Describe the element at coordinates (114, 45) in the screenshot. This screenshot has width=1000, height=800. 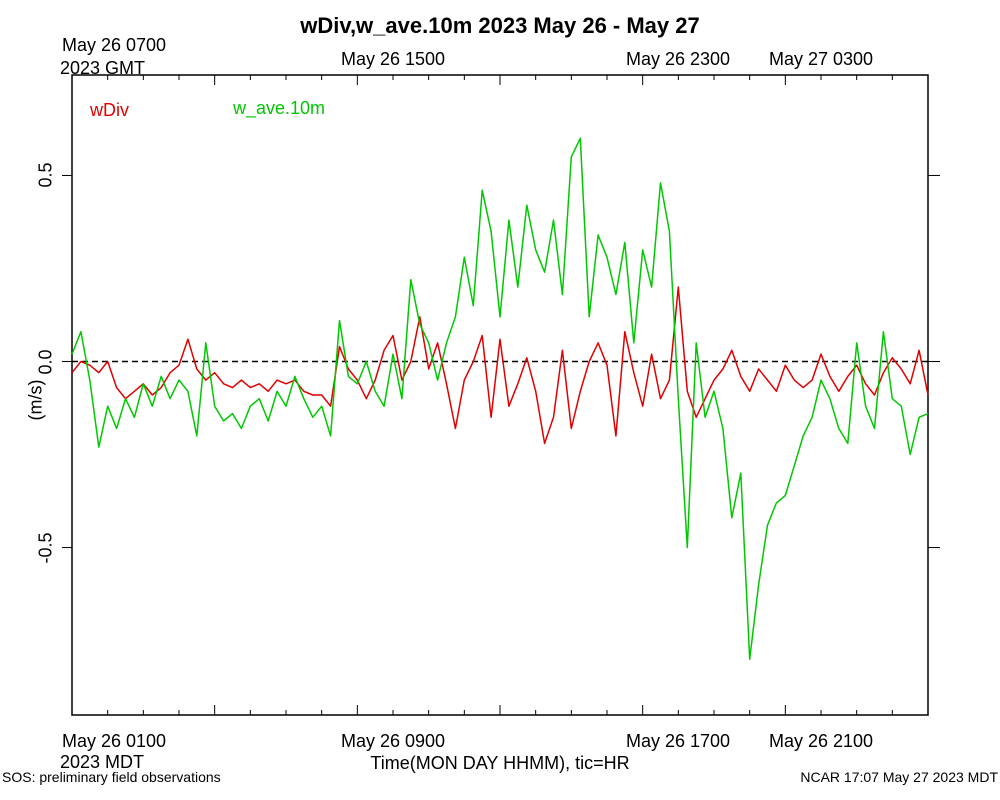
I see `top-axis-first-label-line1: May 26 0700` at that location.